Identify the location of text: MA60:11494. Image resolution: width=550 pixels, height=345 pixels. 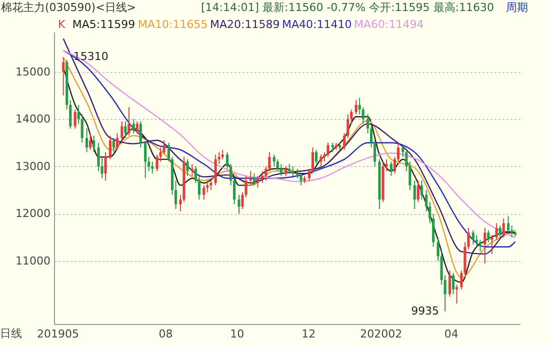
(389, 24).